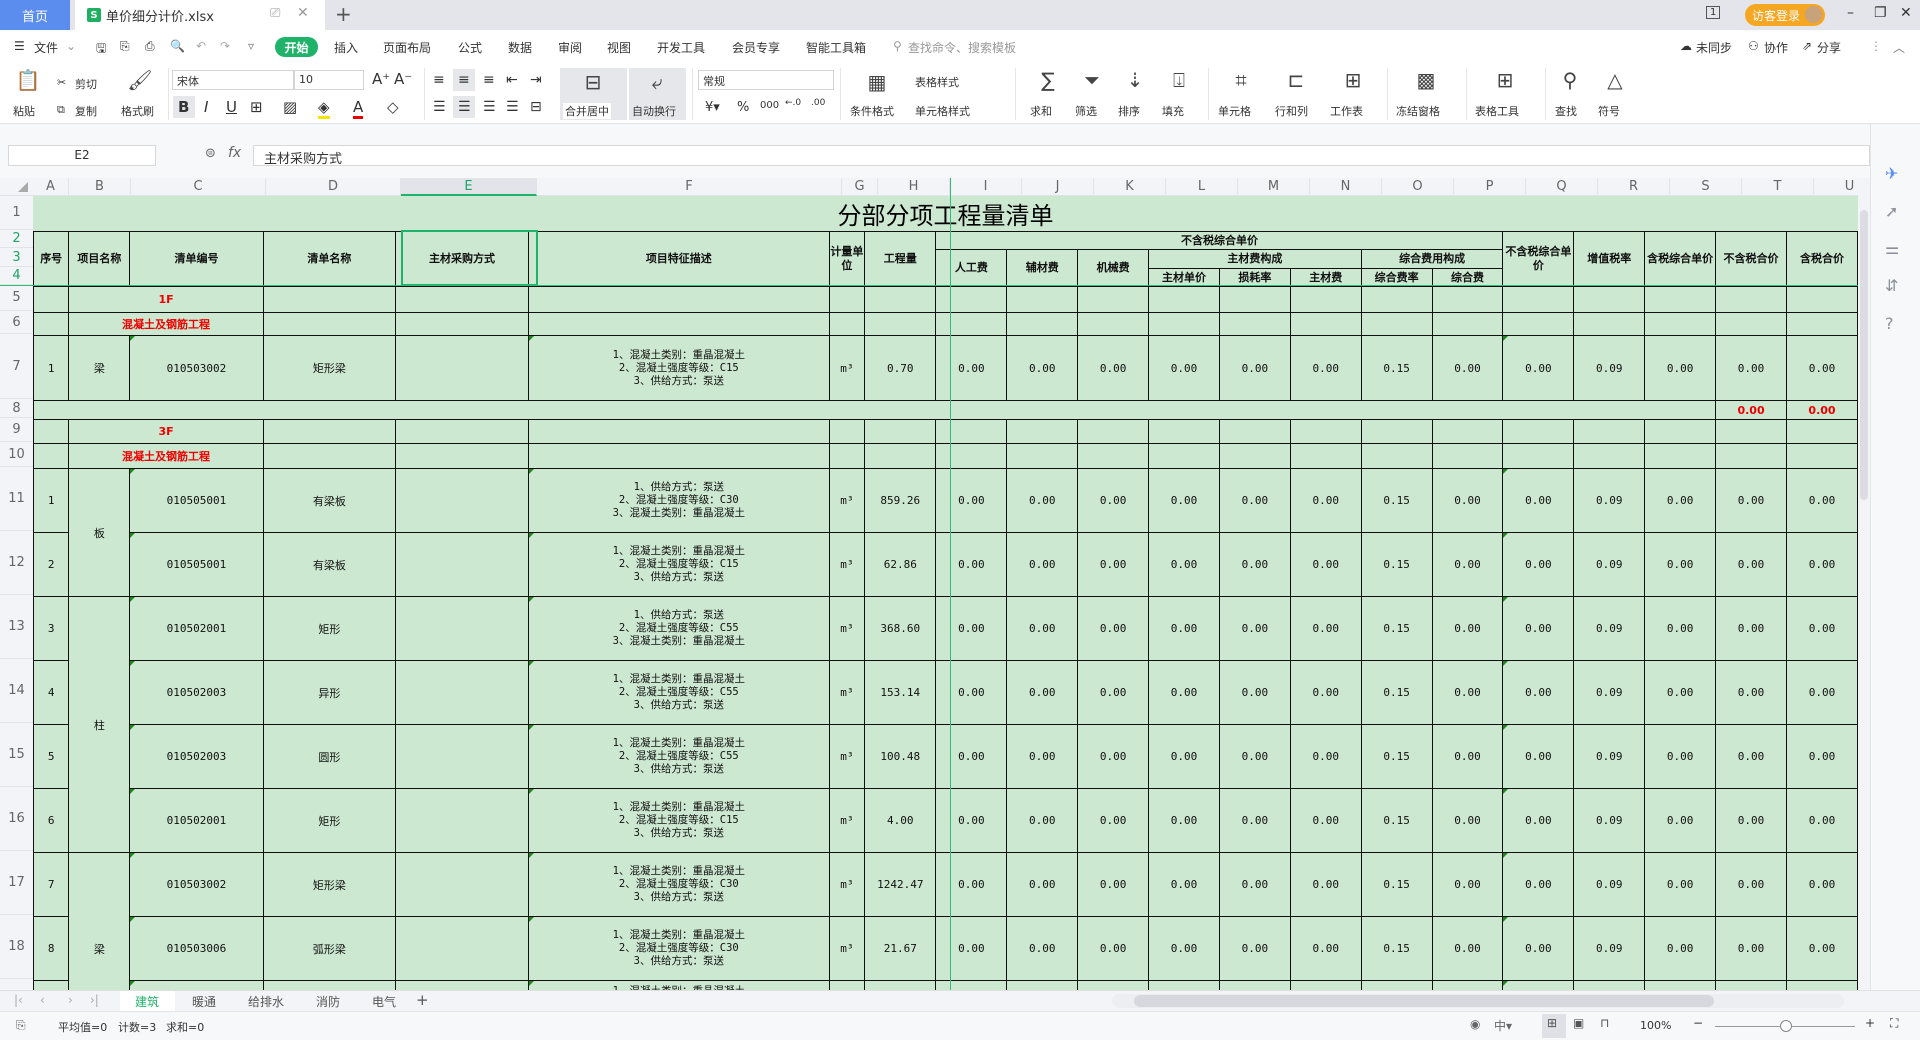  Describe the element at coordinates (329, 884) in the screenshot. I see `list-name-cell: 矩形梁` at that location.